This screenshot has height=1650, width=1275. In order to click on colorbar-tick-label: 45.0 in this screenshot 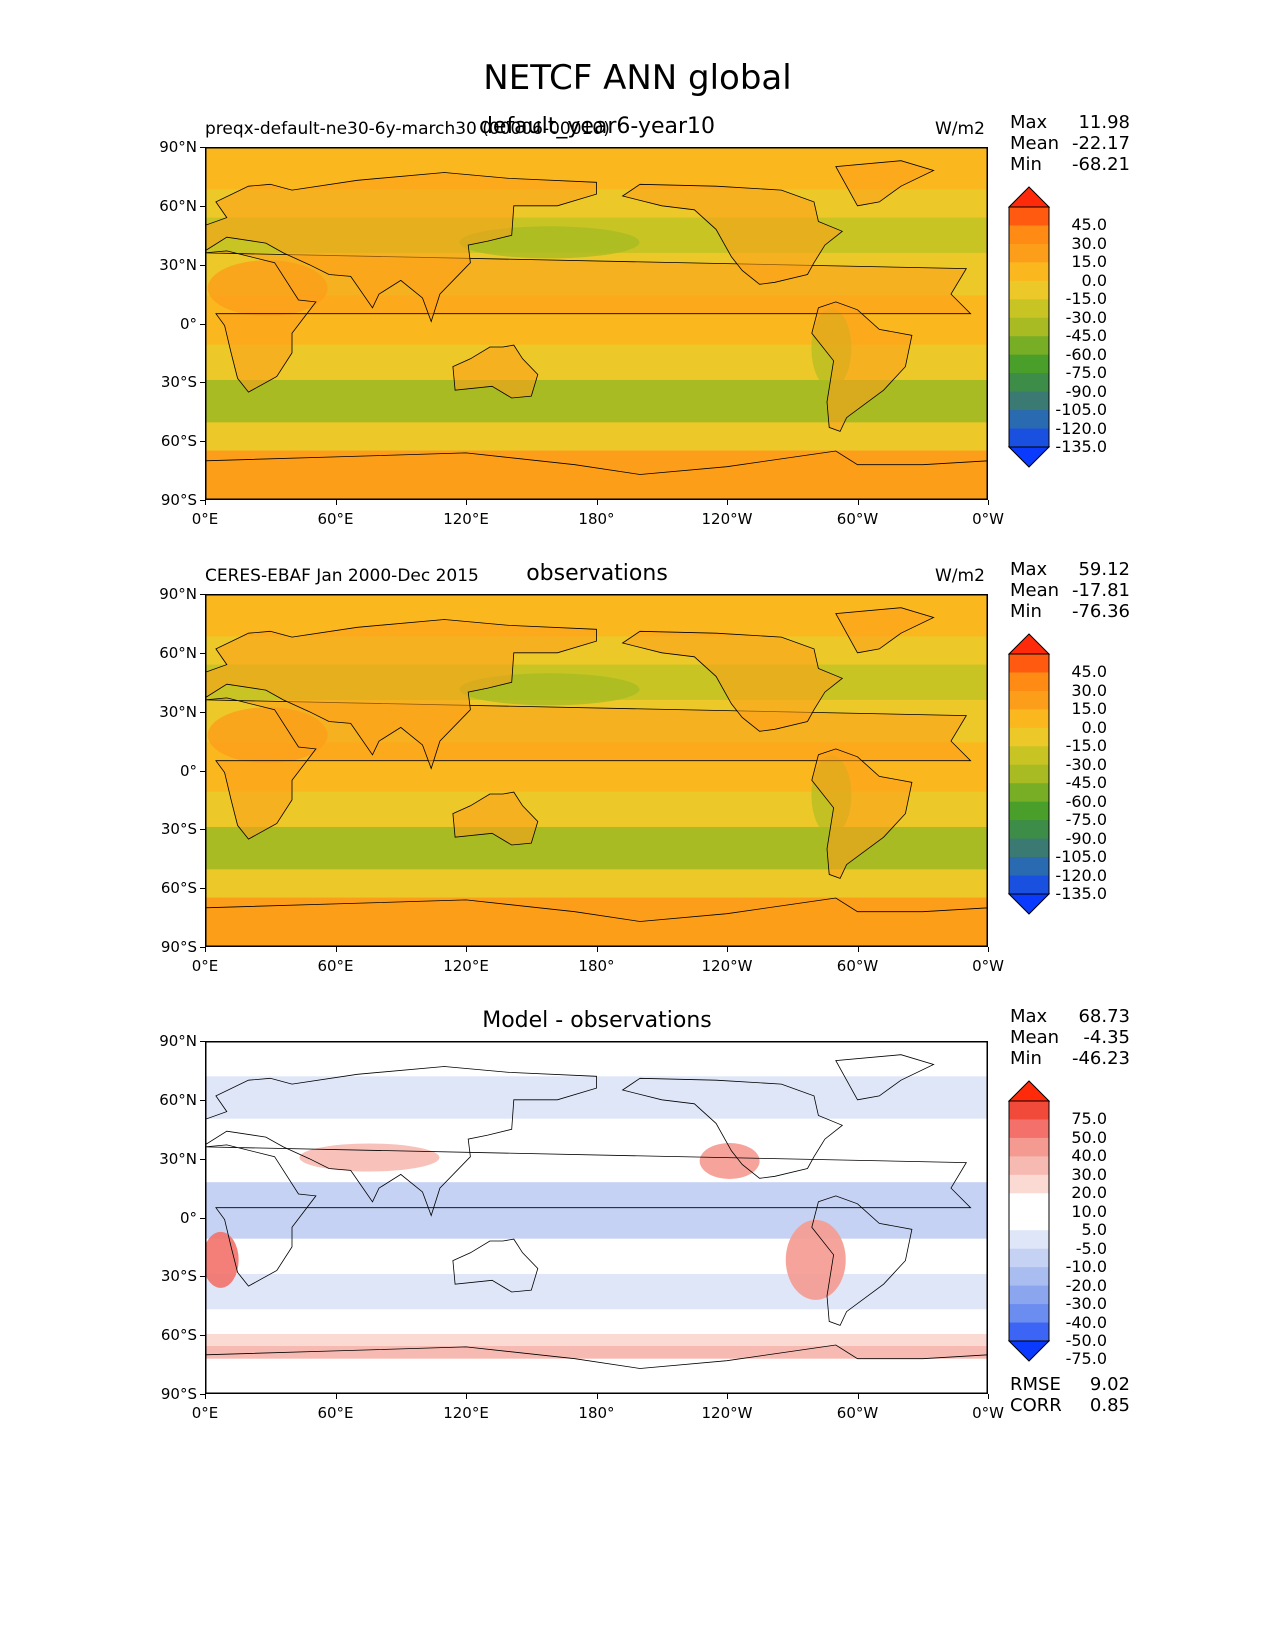, I will do `click(1089, 225)`.